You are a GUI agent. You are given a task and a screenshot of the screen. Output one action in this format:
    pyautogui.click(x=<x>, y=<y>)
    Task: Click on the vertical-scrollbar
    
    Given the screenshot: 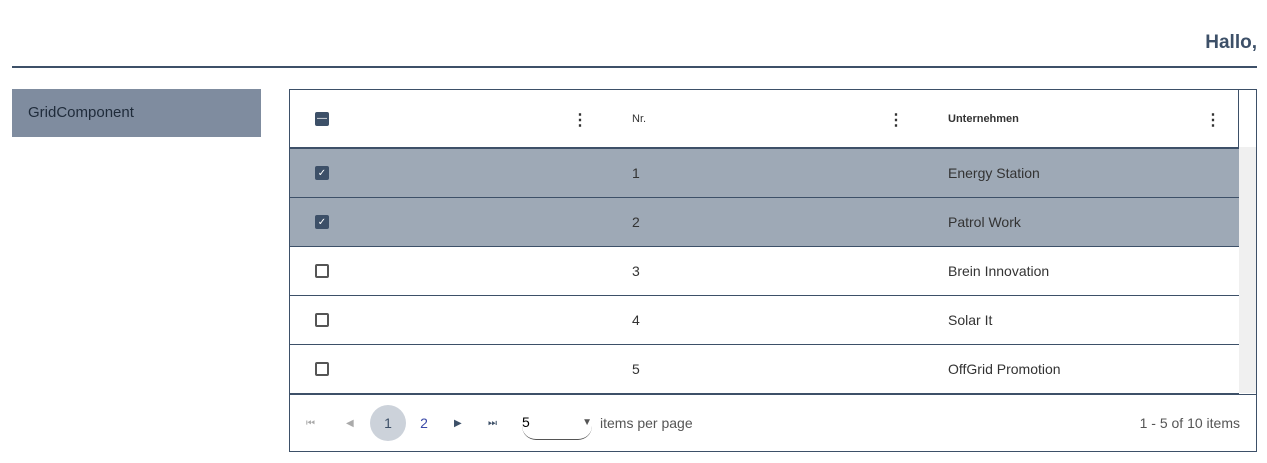 What is the action you would take?
    pyautogui.click(x=1247, y=270)
    